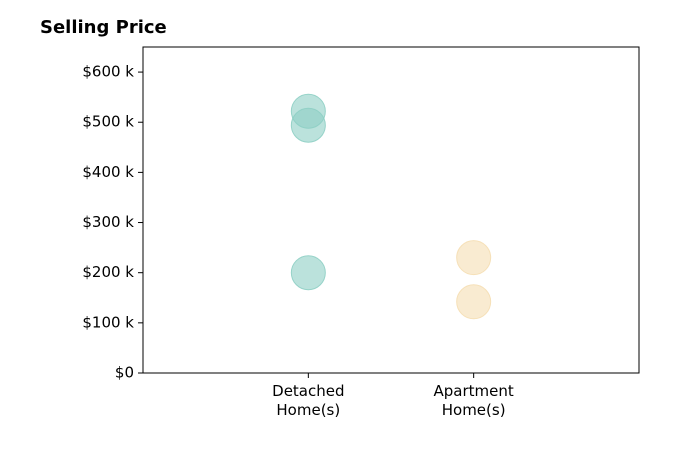 This screenshot has width=679, height=462. Describe the element at coordinates (108, 172) in the screenshot. I see `y-tick-label: $400 k` at that location.